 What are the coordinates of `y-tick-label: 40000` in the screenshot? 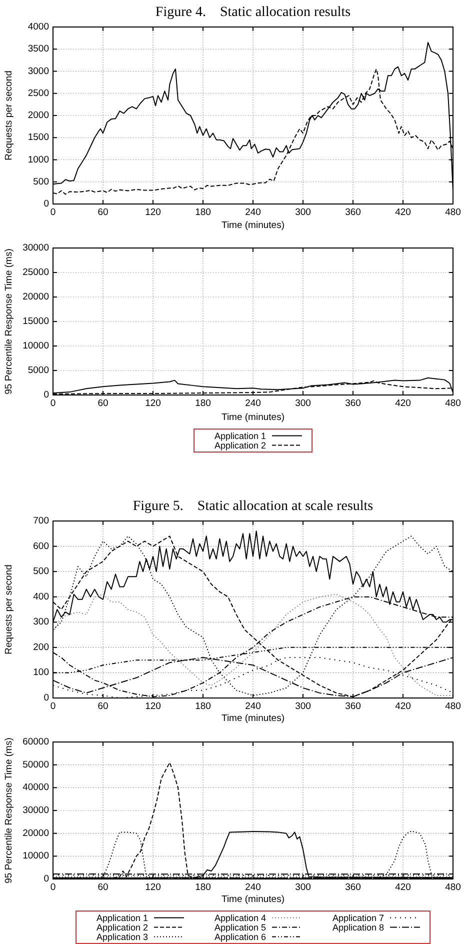 It's located at (35, 788).